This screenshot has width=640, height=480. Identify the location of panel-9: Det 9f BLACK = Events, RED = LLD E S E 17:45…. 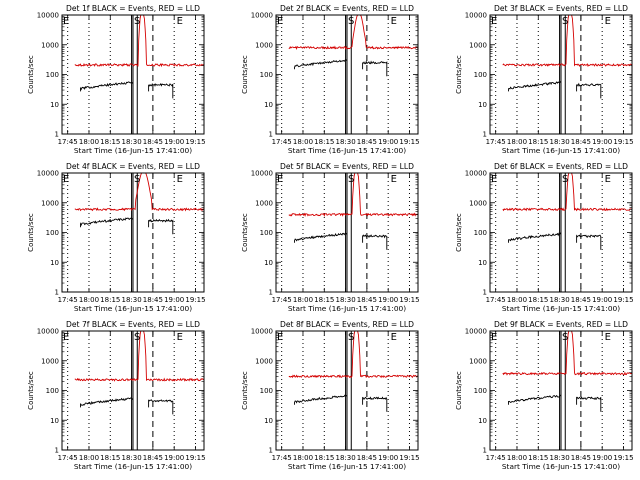
(544, 395).